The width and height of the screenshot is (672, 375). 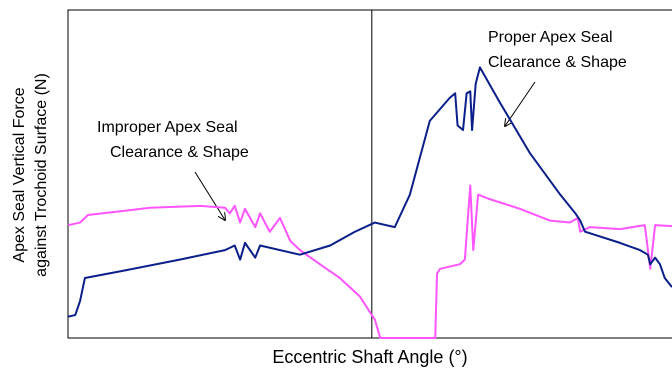 I want to click on y-label-line: Apex Seal Vertical Force, so click(x=19, y=174).